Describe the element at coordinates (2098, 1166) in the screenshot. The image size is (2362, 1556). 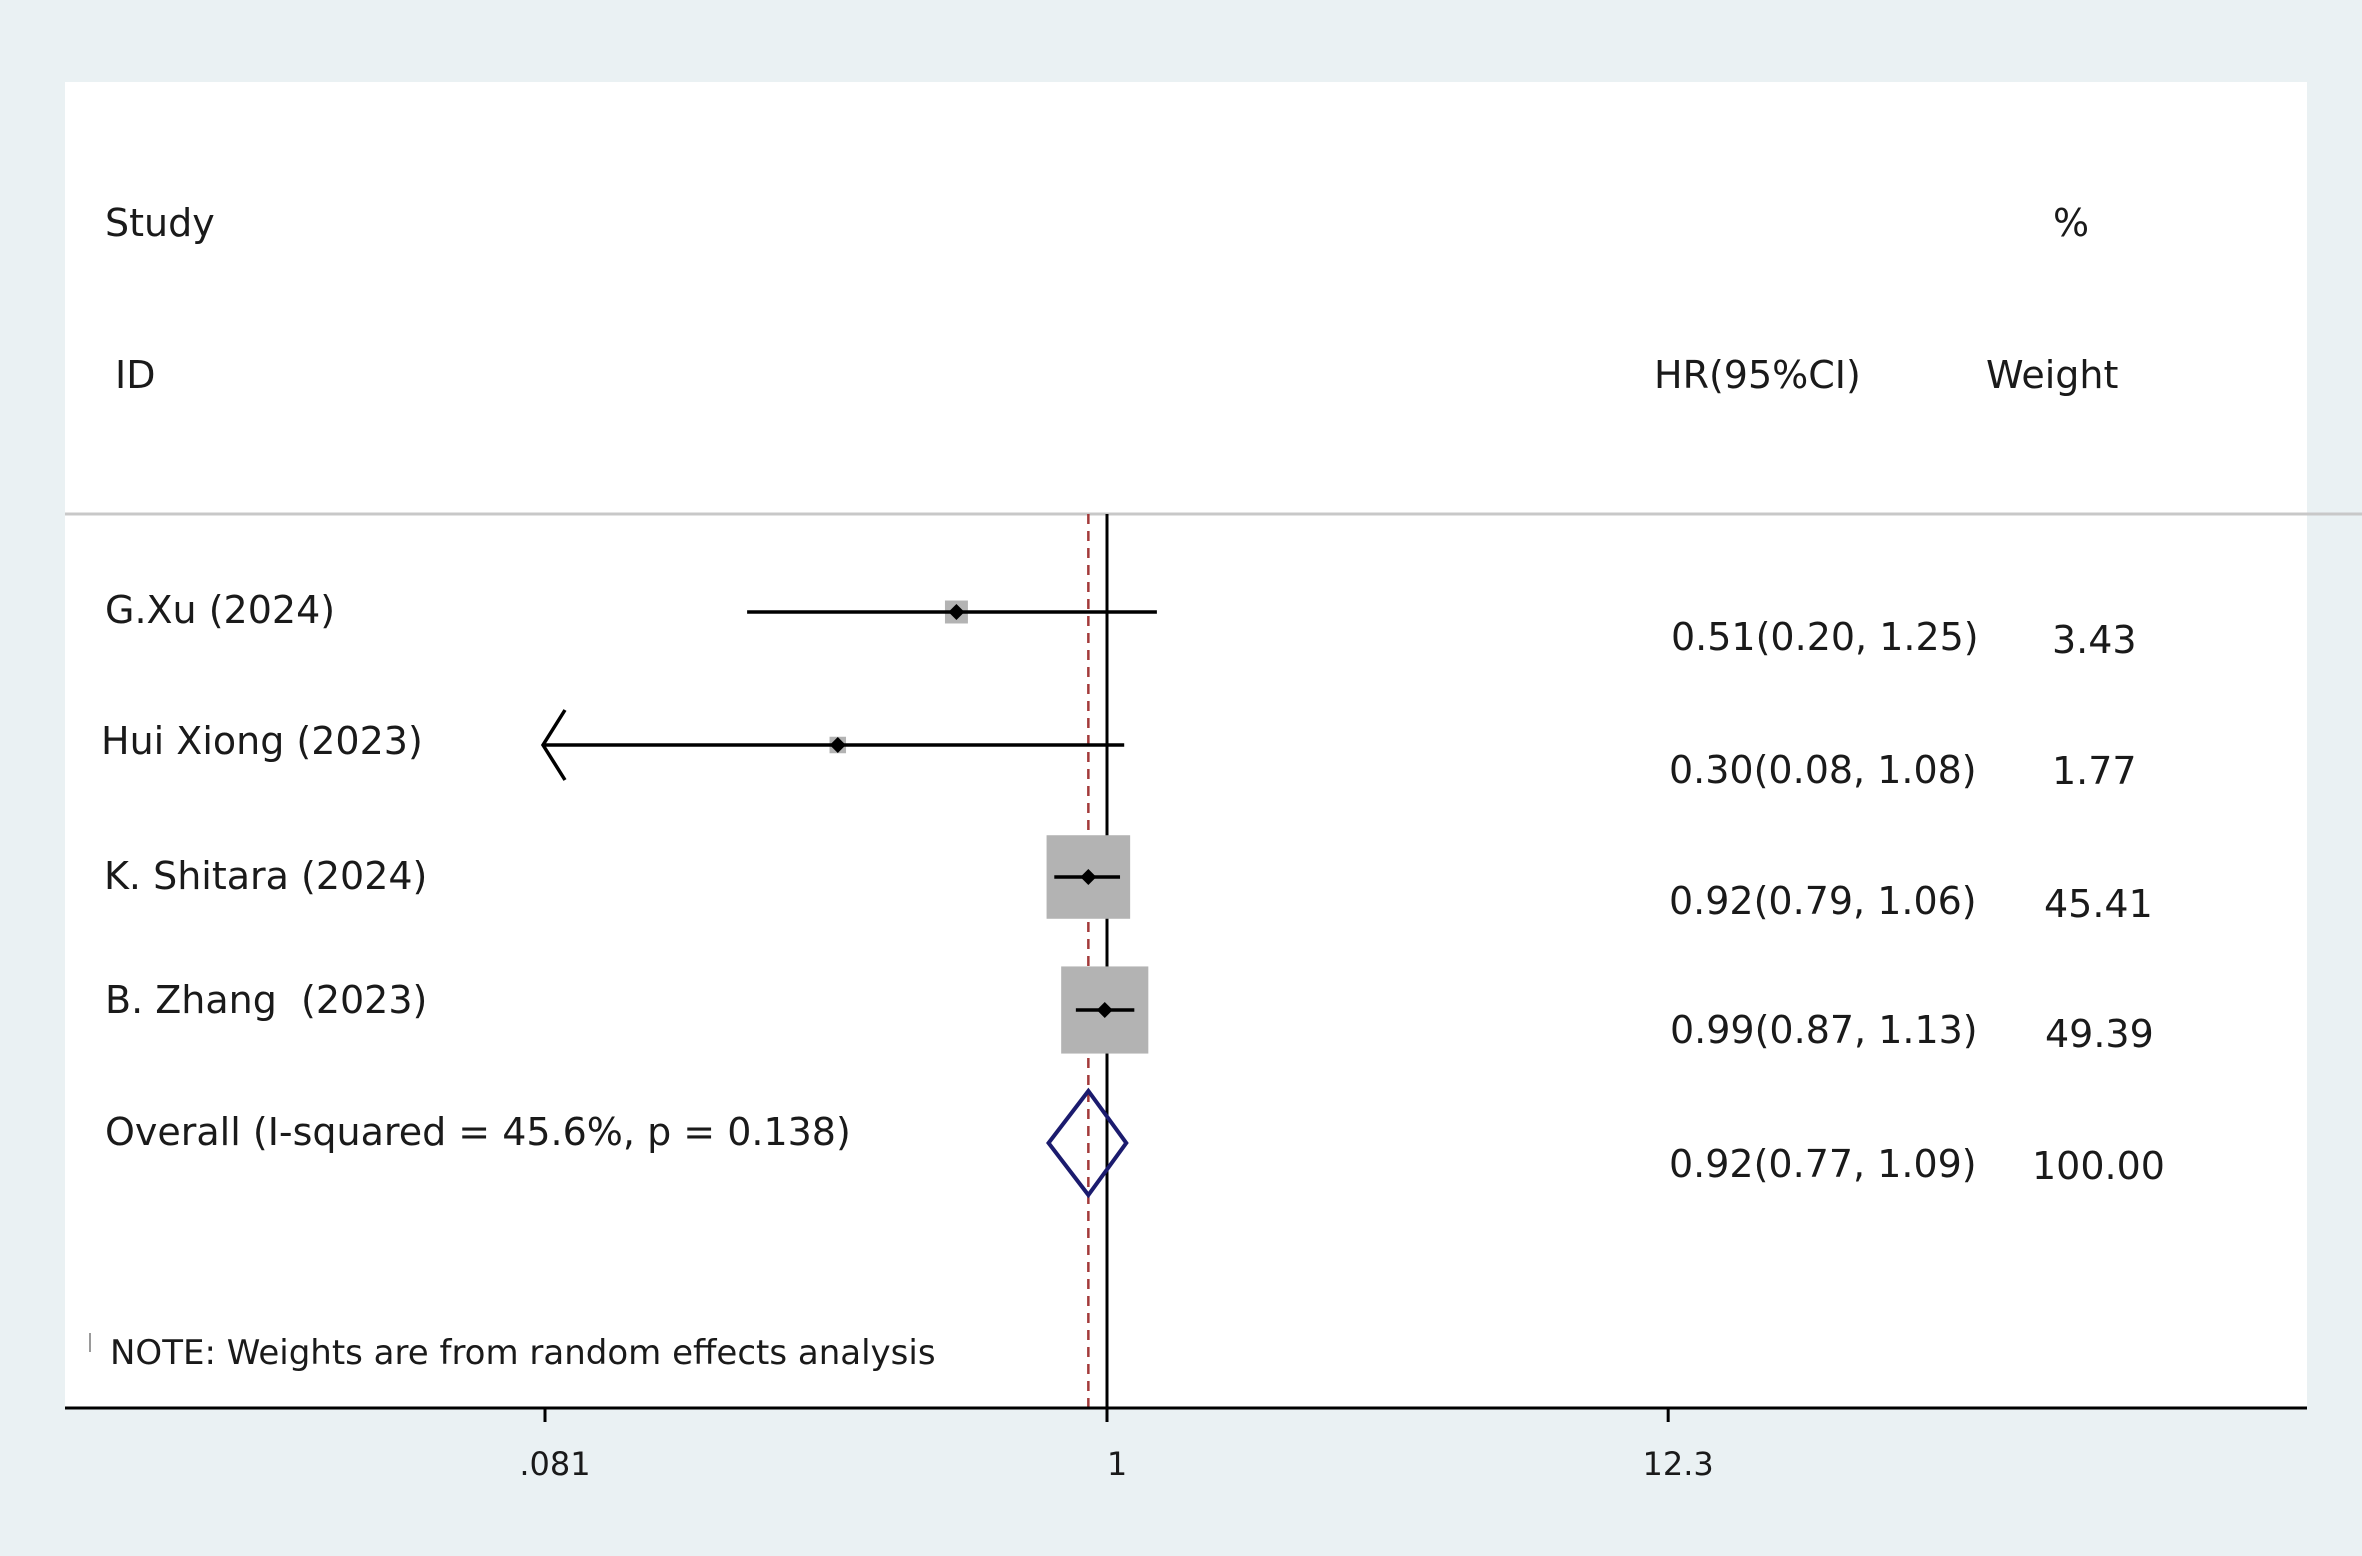
I see `overall-weight-text: 100.00` at that location.